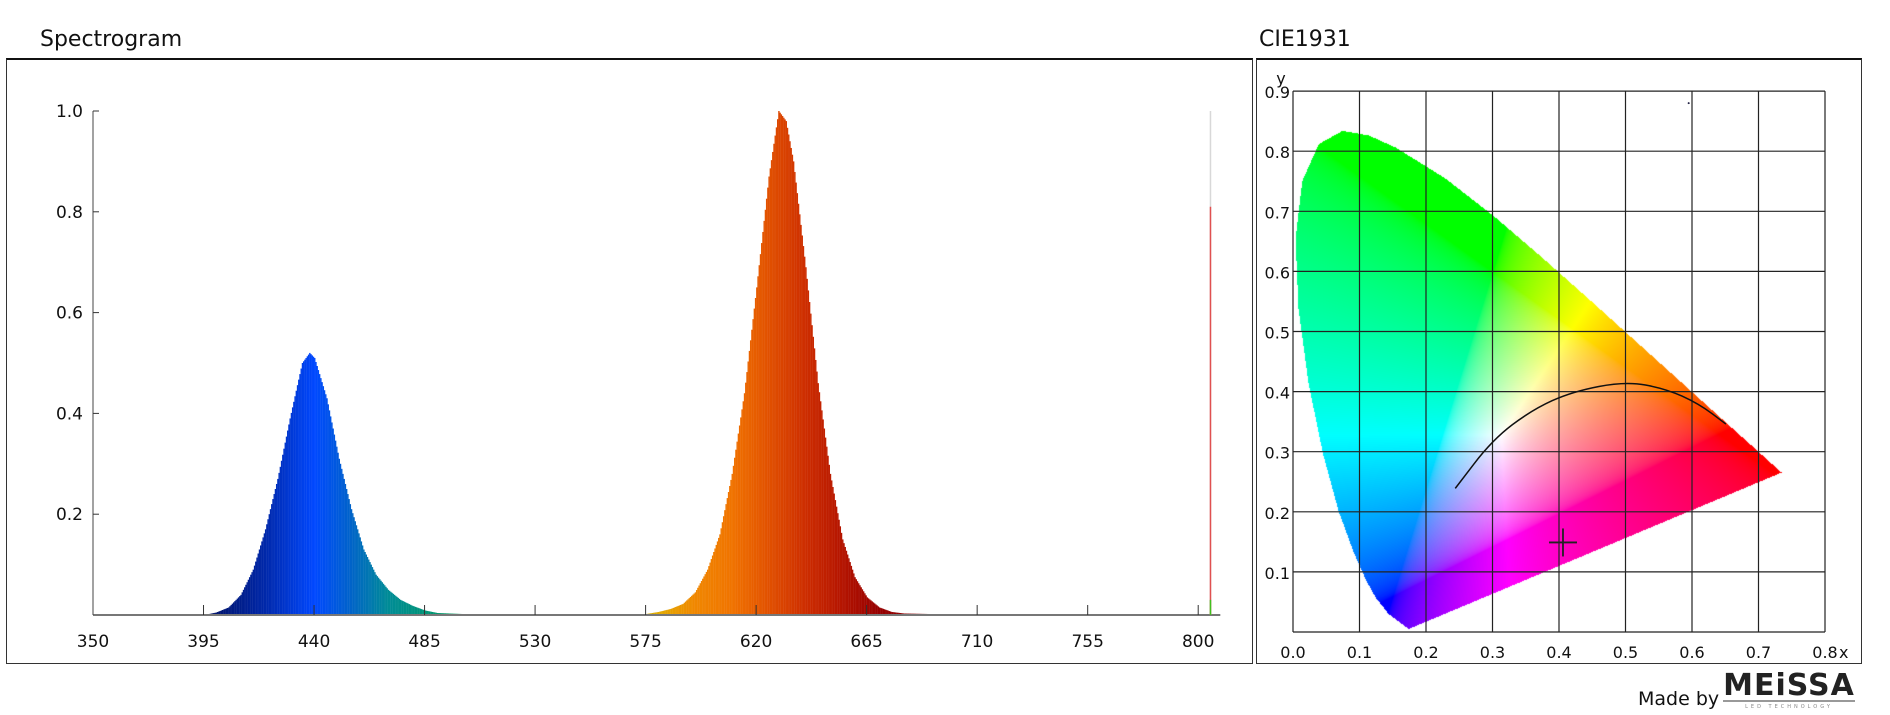  What do you see at coordinates (1277, 513) in the screenshot?
I see `y-tick-label: 0.2` at bounding box center [1277, 513].